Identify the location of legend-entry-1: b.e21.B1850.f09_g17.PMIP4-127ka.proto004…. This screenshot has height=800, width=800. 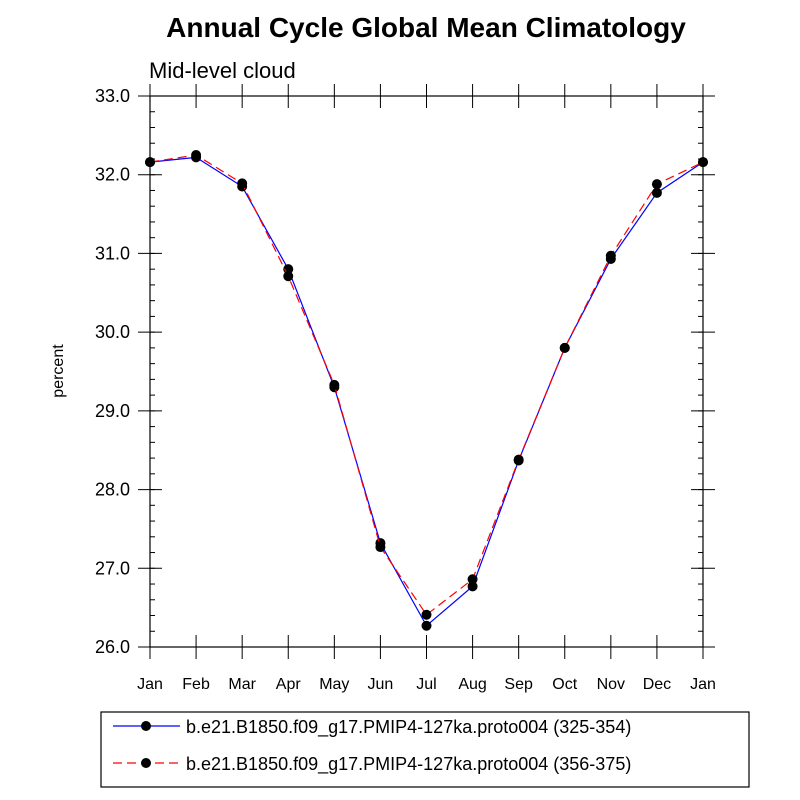
(372, 727).